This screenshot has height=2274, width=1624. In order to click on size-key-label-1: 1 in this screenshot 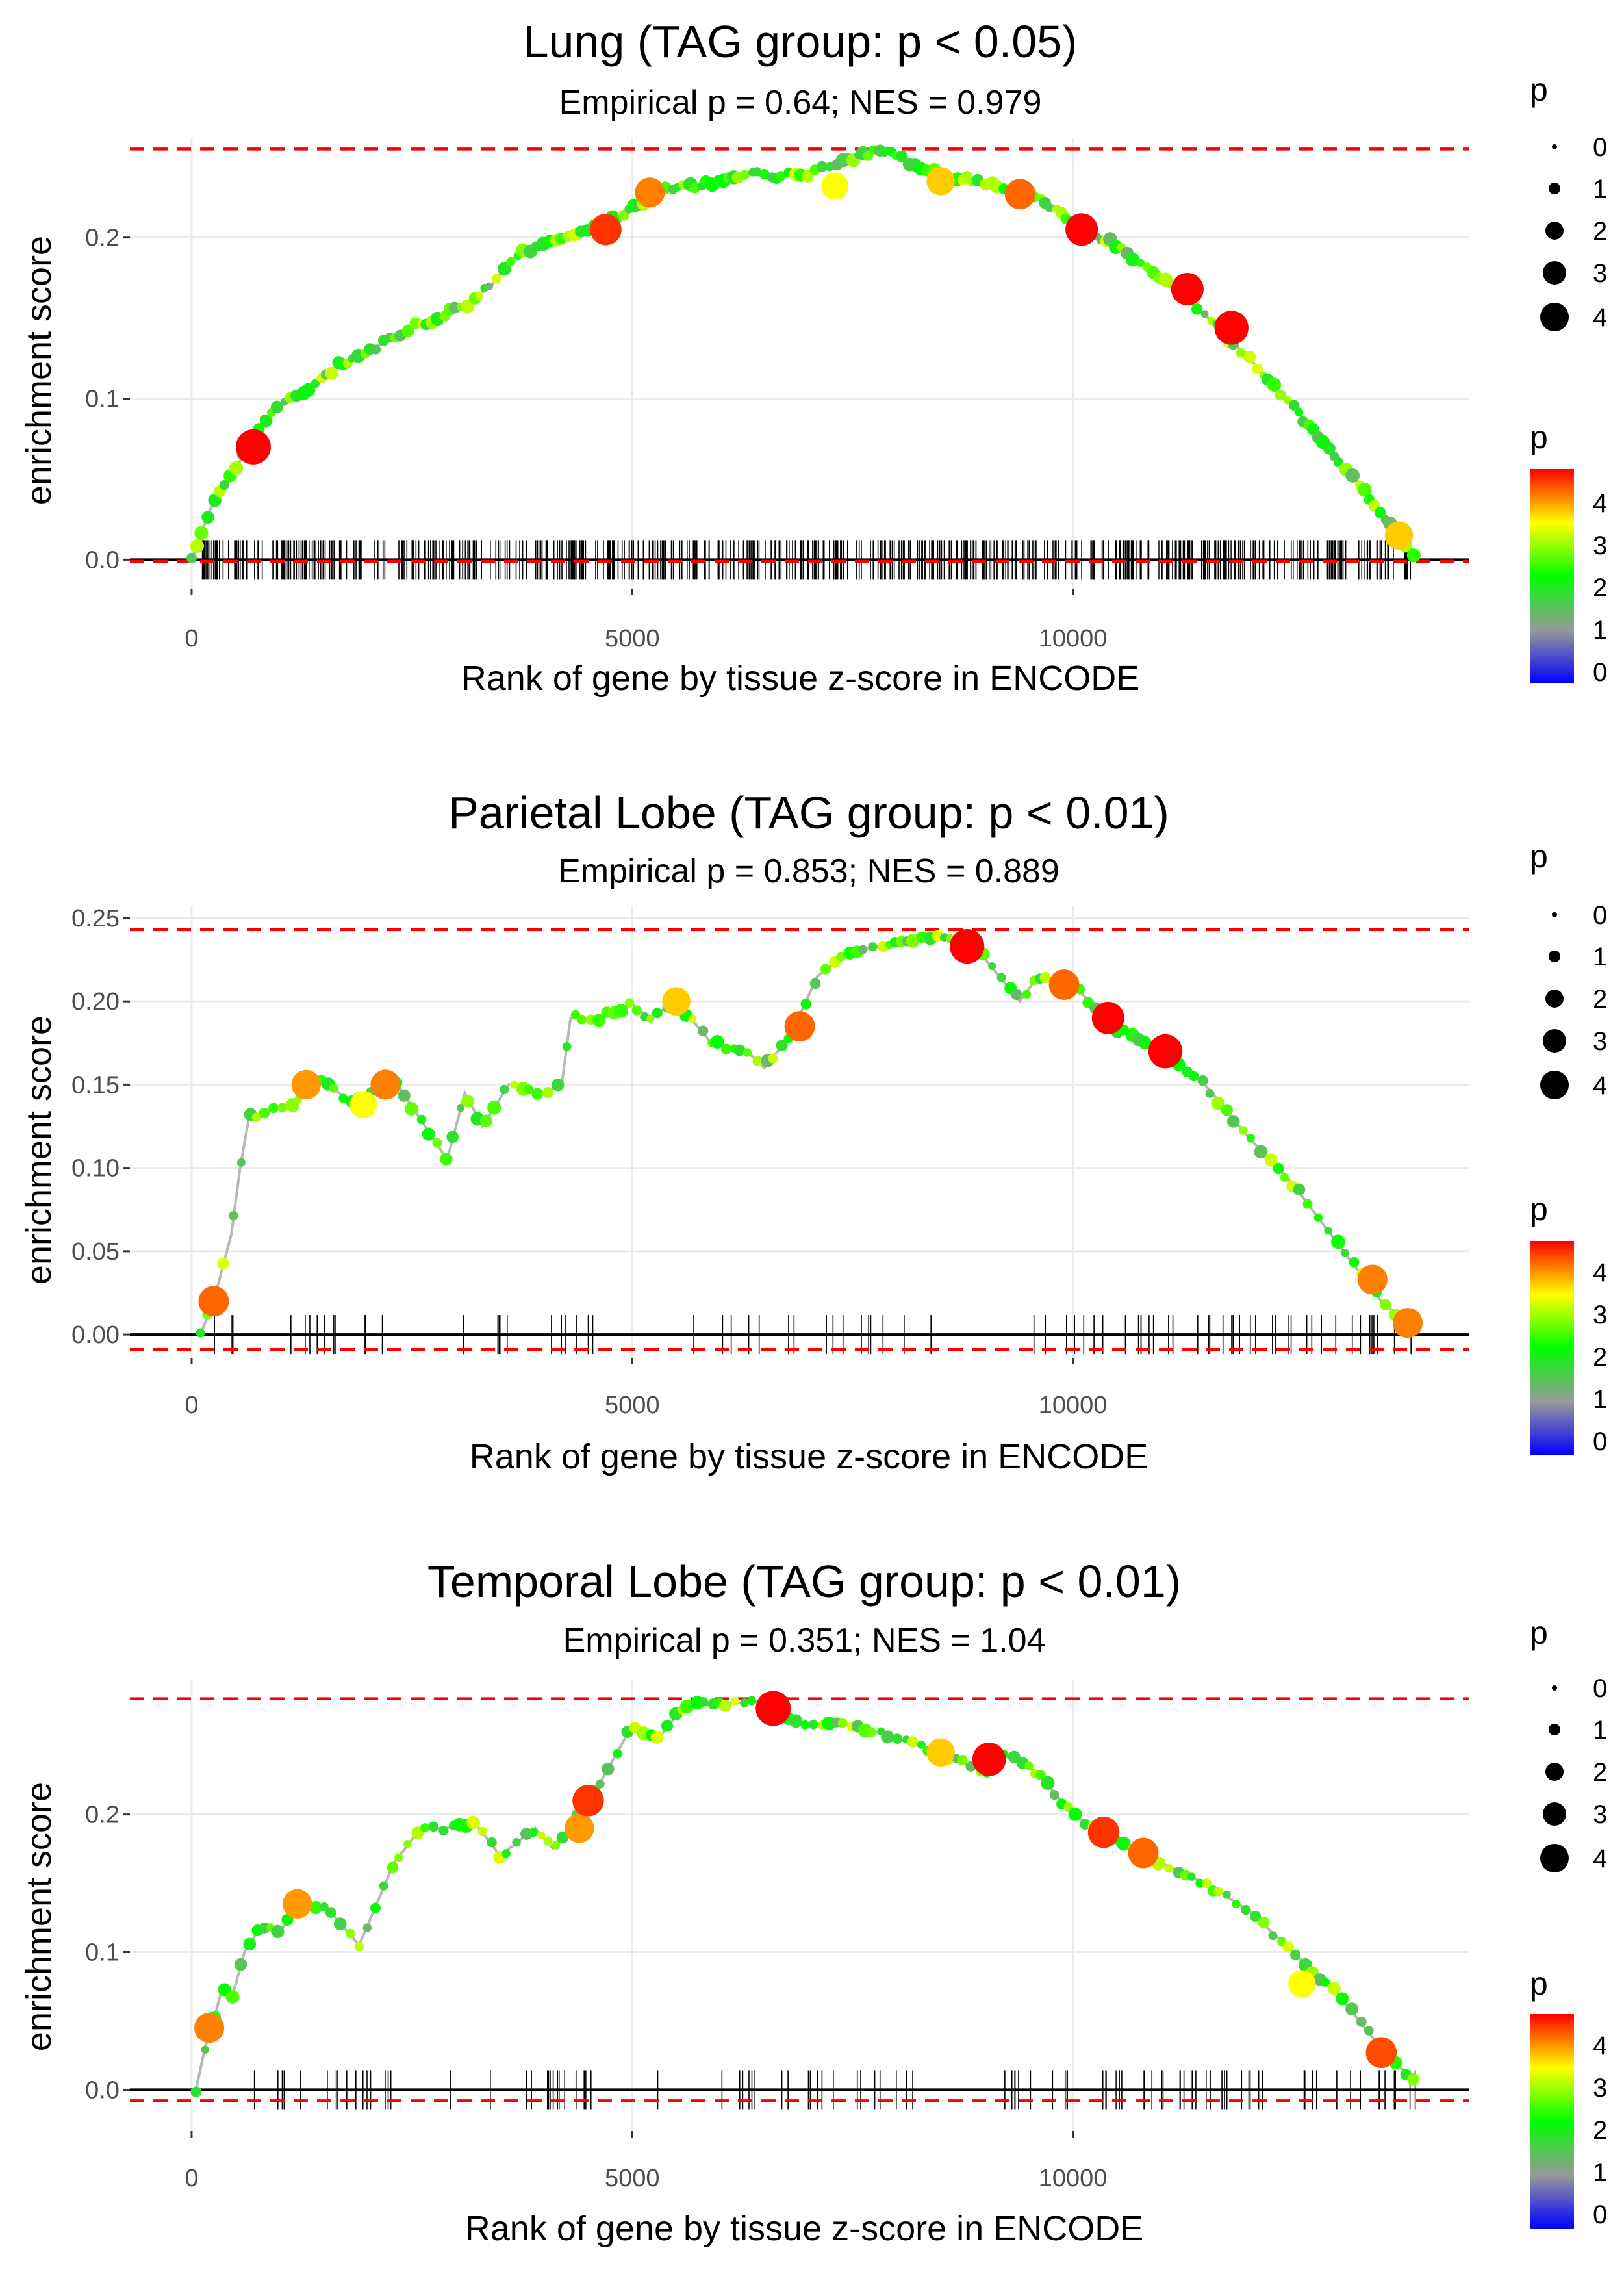, I will do `click(1600, 957)`.